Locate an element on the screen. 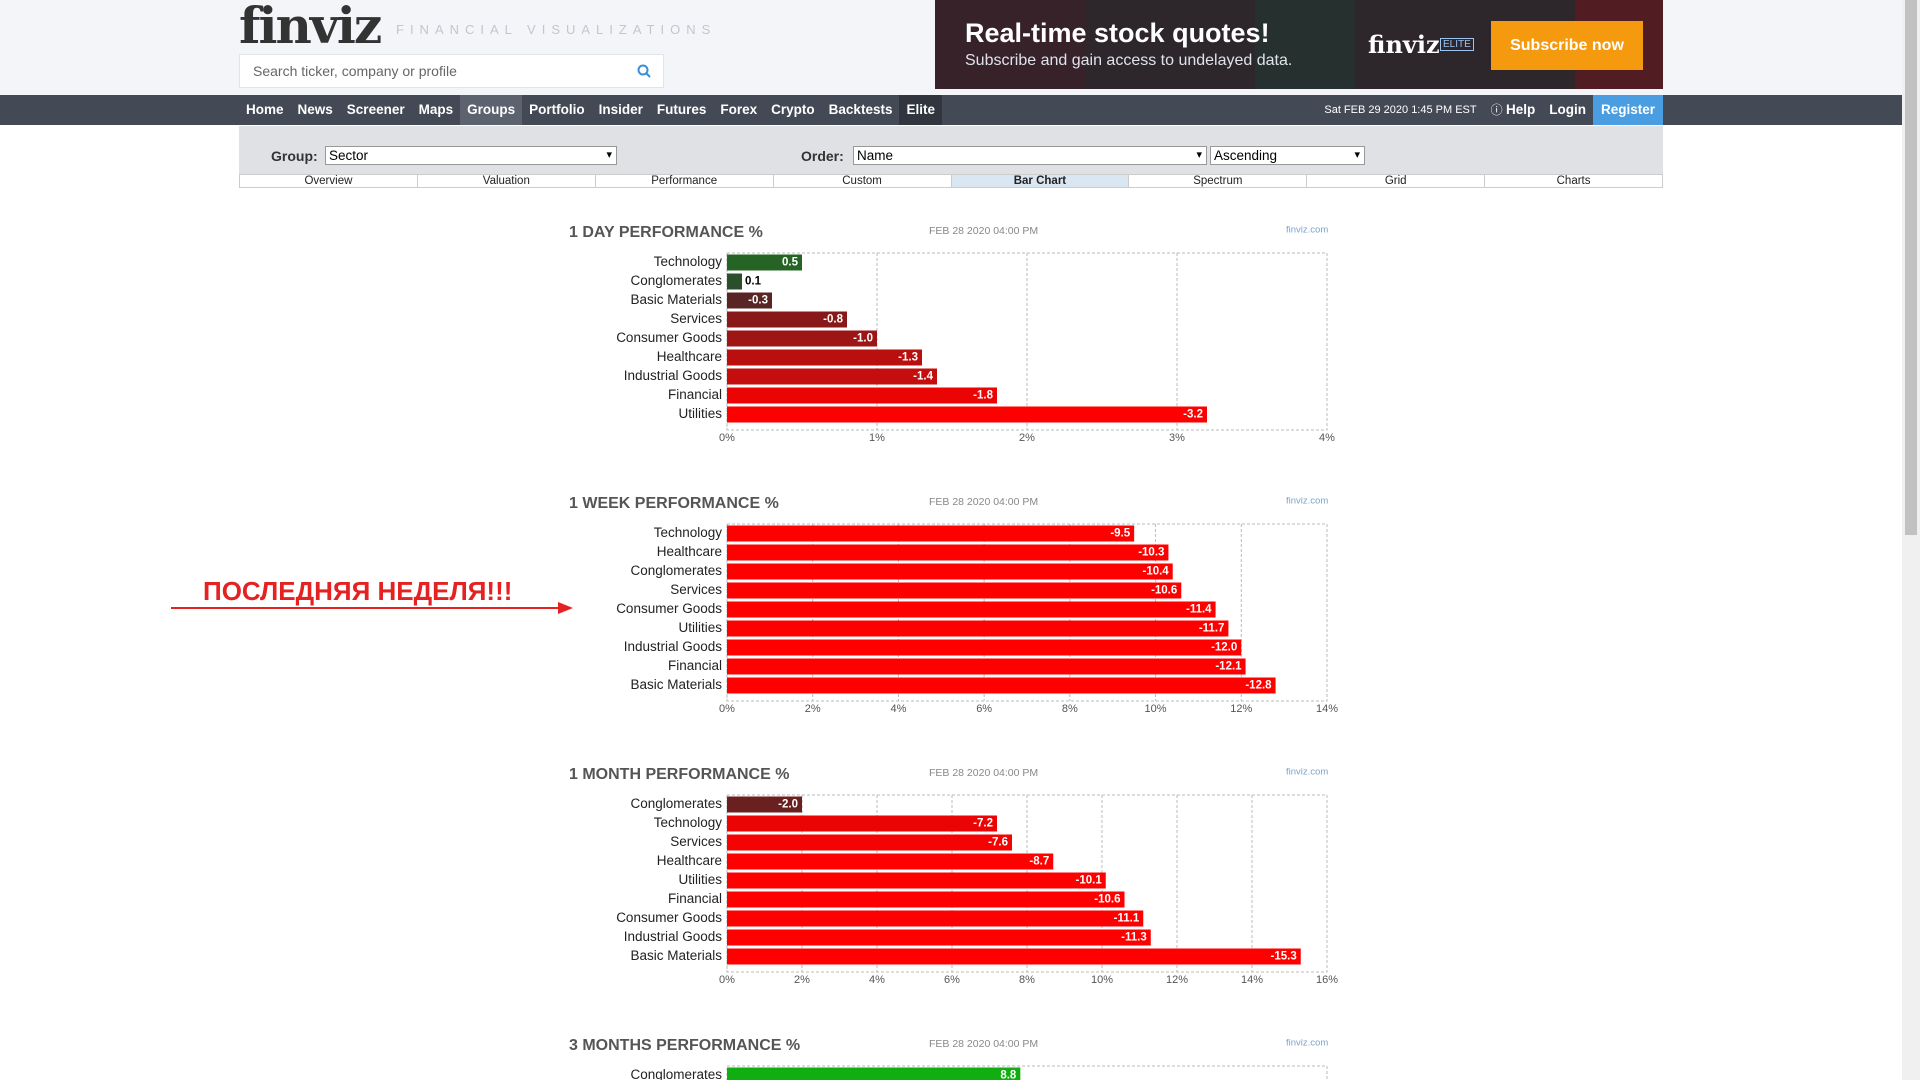  group-select: Sector is located at coordinates (471, 155).